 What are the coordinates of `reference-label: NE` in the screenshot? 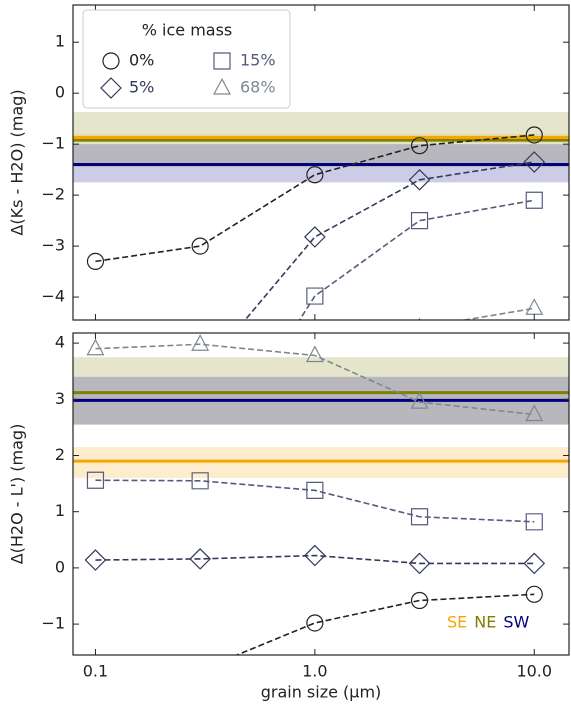 It's located at (485, 622).